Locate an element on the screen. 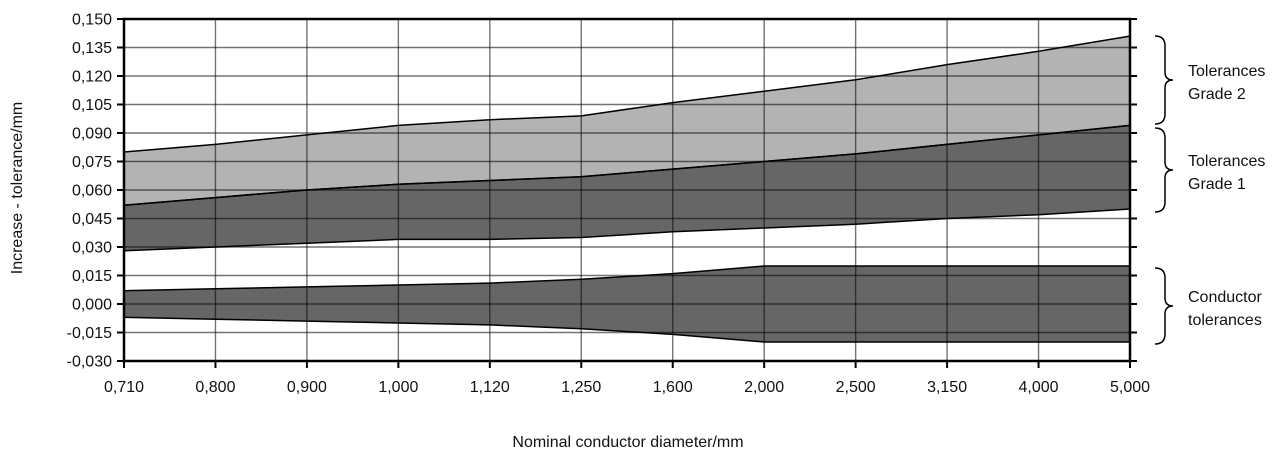 This screenshot has height=457, width=1283. x-tick-label: 1,120 is located at coordinates (490, 387).